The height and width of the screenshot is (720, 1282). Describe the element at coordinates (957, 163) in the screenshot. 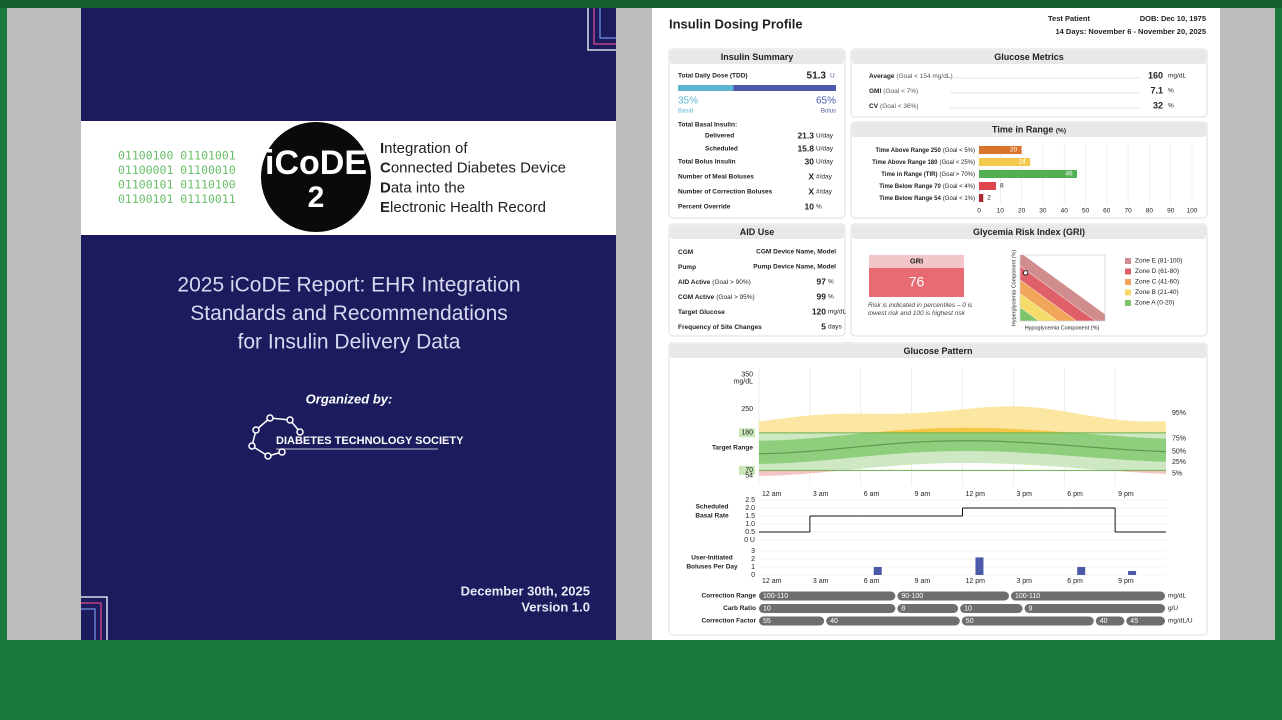

I see `tir-goal: (Goal < 25%)` at that location.